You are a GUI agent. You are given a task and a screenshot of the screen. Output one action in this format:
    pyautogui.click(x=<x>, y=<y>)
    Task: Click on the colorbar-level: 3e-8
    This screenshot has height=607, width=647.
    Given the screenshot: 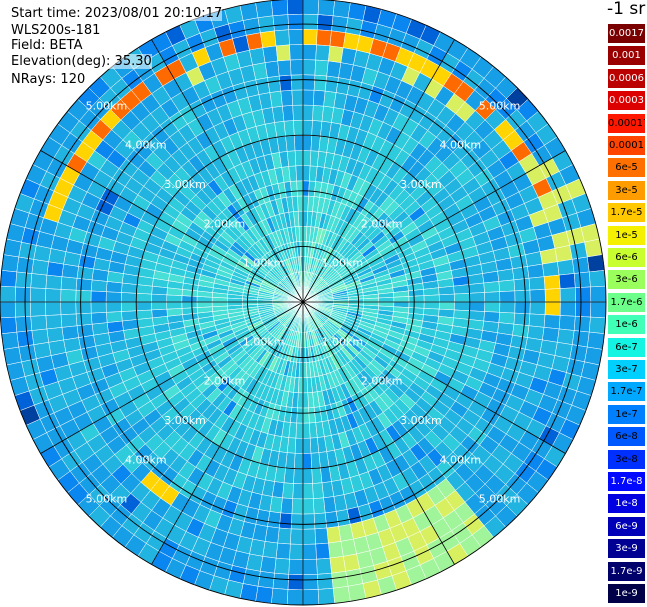 What is the action you would take?
    pyautogui.click(x=626, y=459)
    